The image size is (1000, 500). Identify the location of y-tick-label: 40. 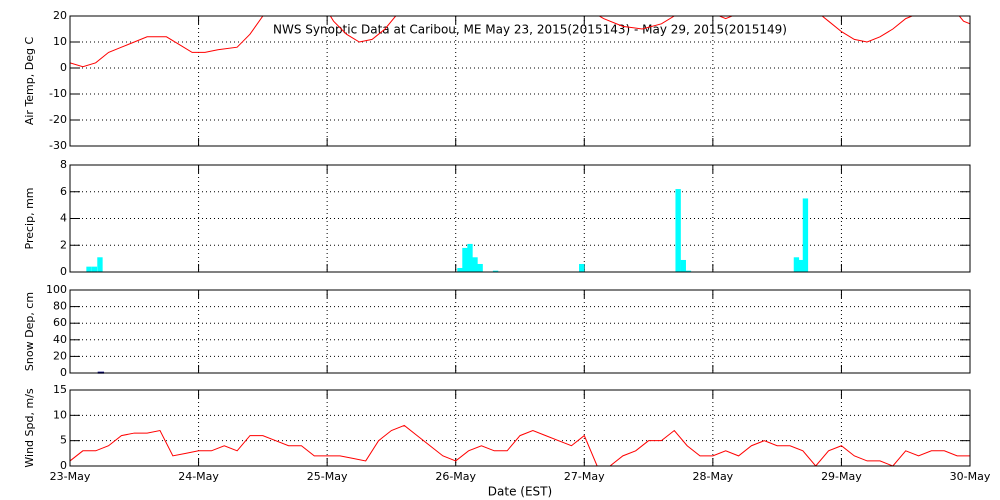
(60, 339).